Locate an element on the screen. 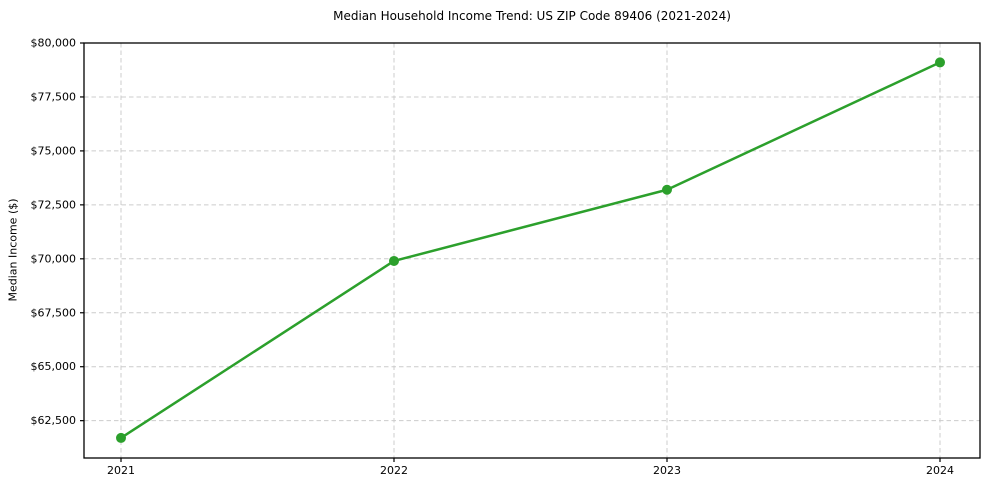 Image resolution: width=989 pixels, height=490 pixels. y-tick-label: $80,000 is located at coordinates (54, 43).